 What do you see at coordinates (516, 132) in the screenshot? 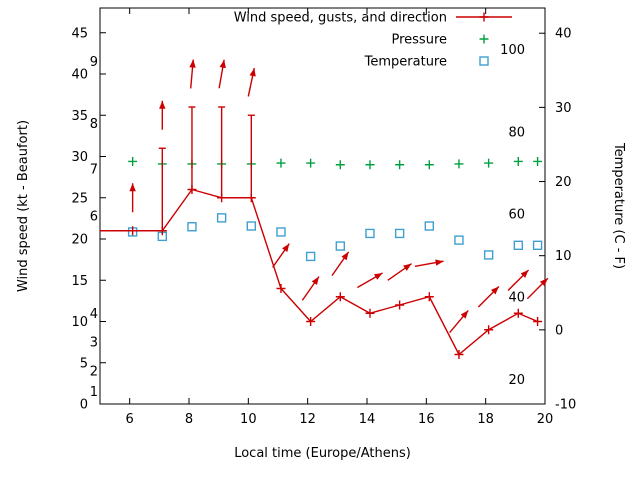
I see `fahrenheit-label: 80` at bounding box center [516, 132].